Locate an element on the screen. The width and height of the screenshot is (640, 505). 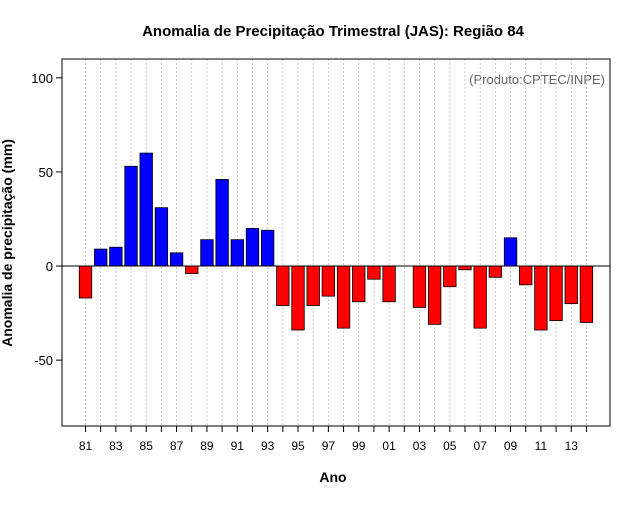
bar-1987 is located at coordinates (176, 259).